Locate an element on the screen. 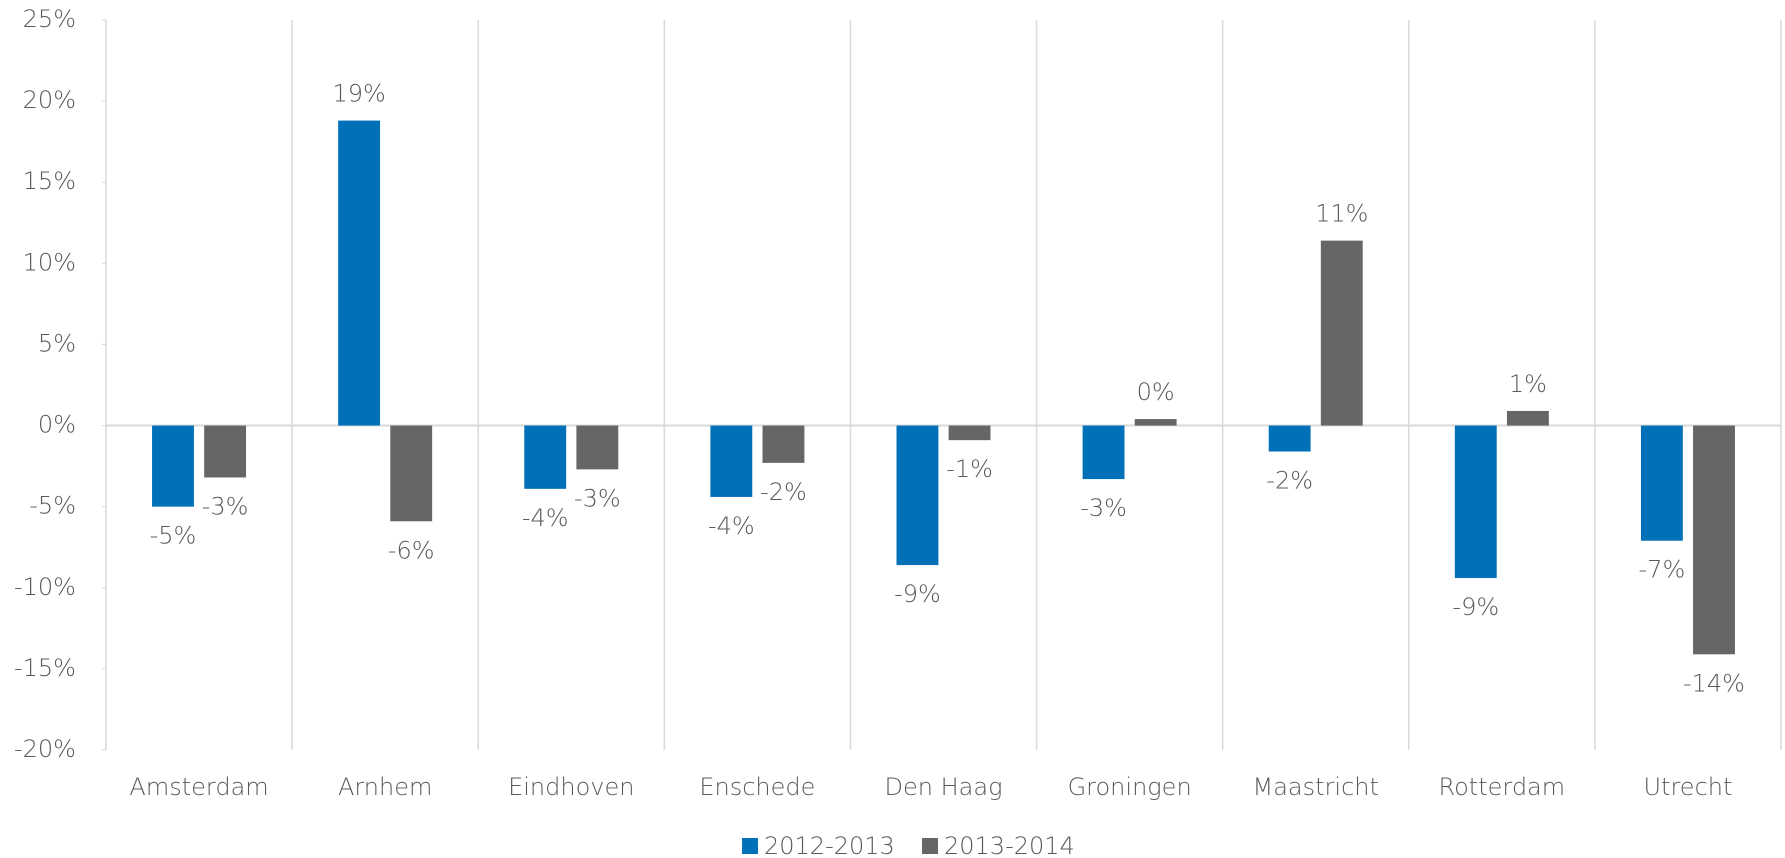  x-tick-label: Rotterdam is located at coordinates (1502, 787).